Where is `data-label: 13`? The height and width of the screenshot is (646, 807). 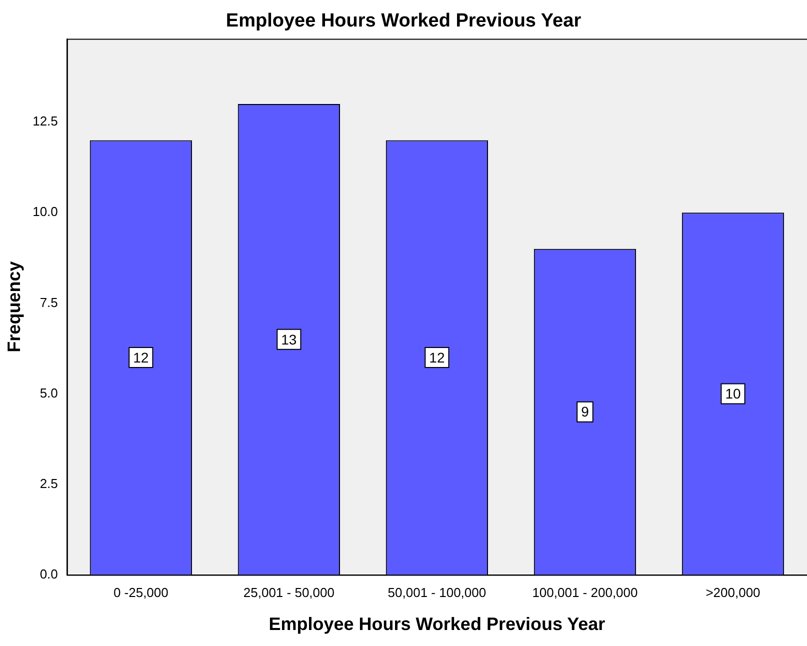
data-label: 13 is located at coordinates (289, 339).